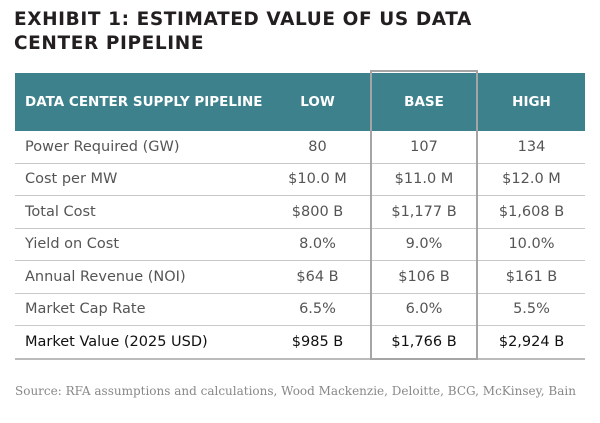 The width and height of the screenshot is (600, 423). I want to click on header-high: HIGH, so click(531, 102).